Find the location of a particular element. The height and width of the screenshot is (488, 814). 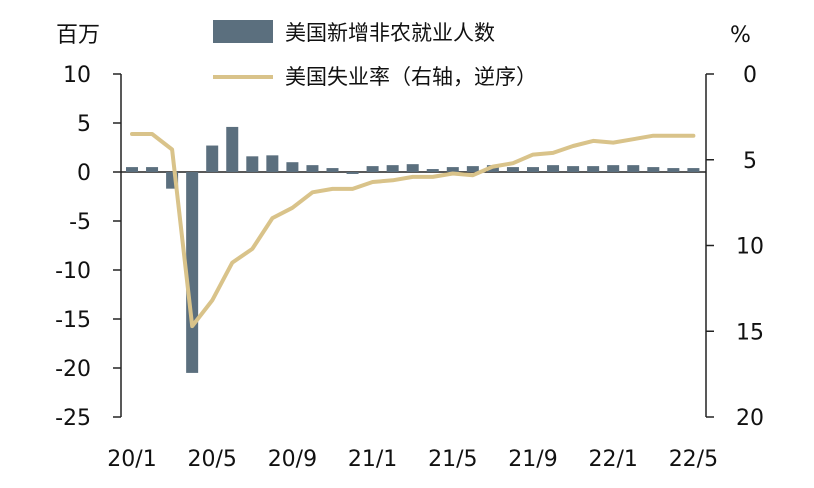

right-axis-unit: % is located at coordinates (740, 35).